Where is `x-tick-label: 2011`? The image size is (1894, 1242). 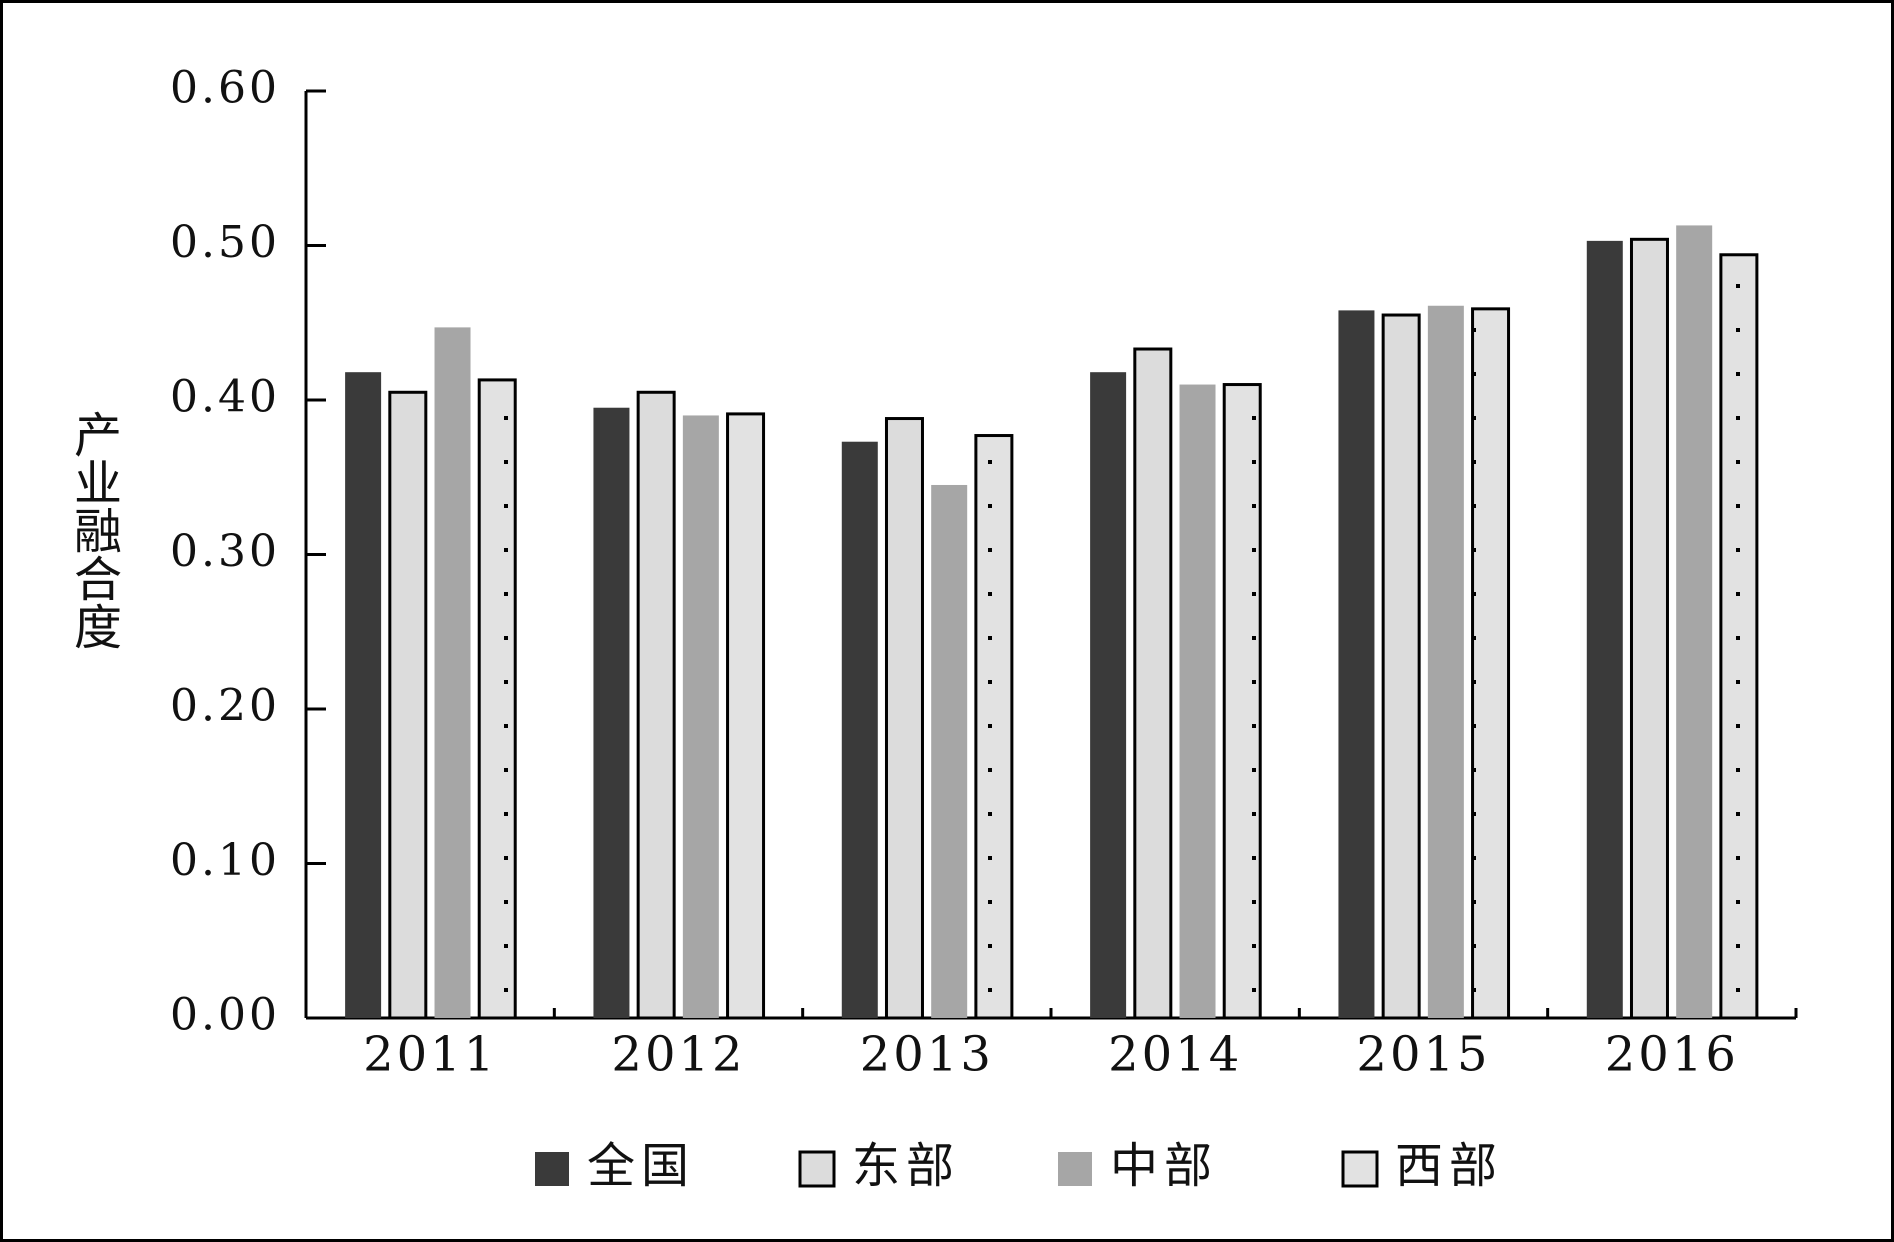 x-tick-label: 2011 is located at coordinates (430, 1055).